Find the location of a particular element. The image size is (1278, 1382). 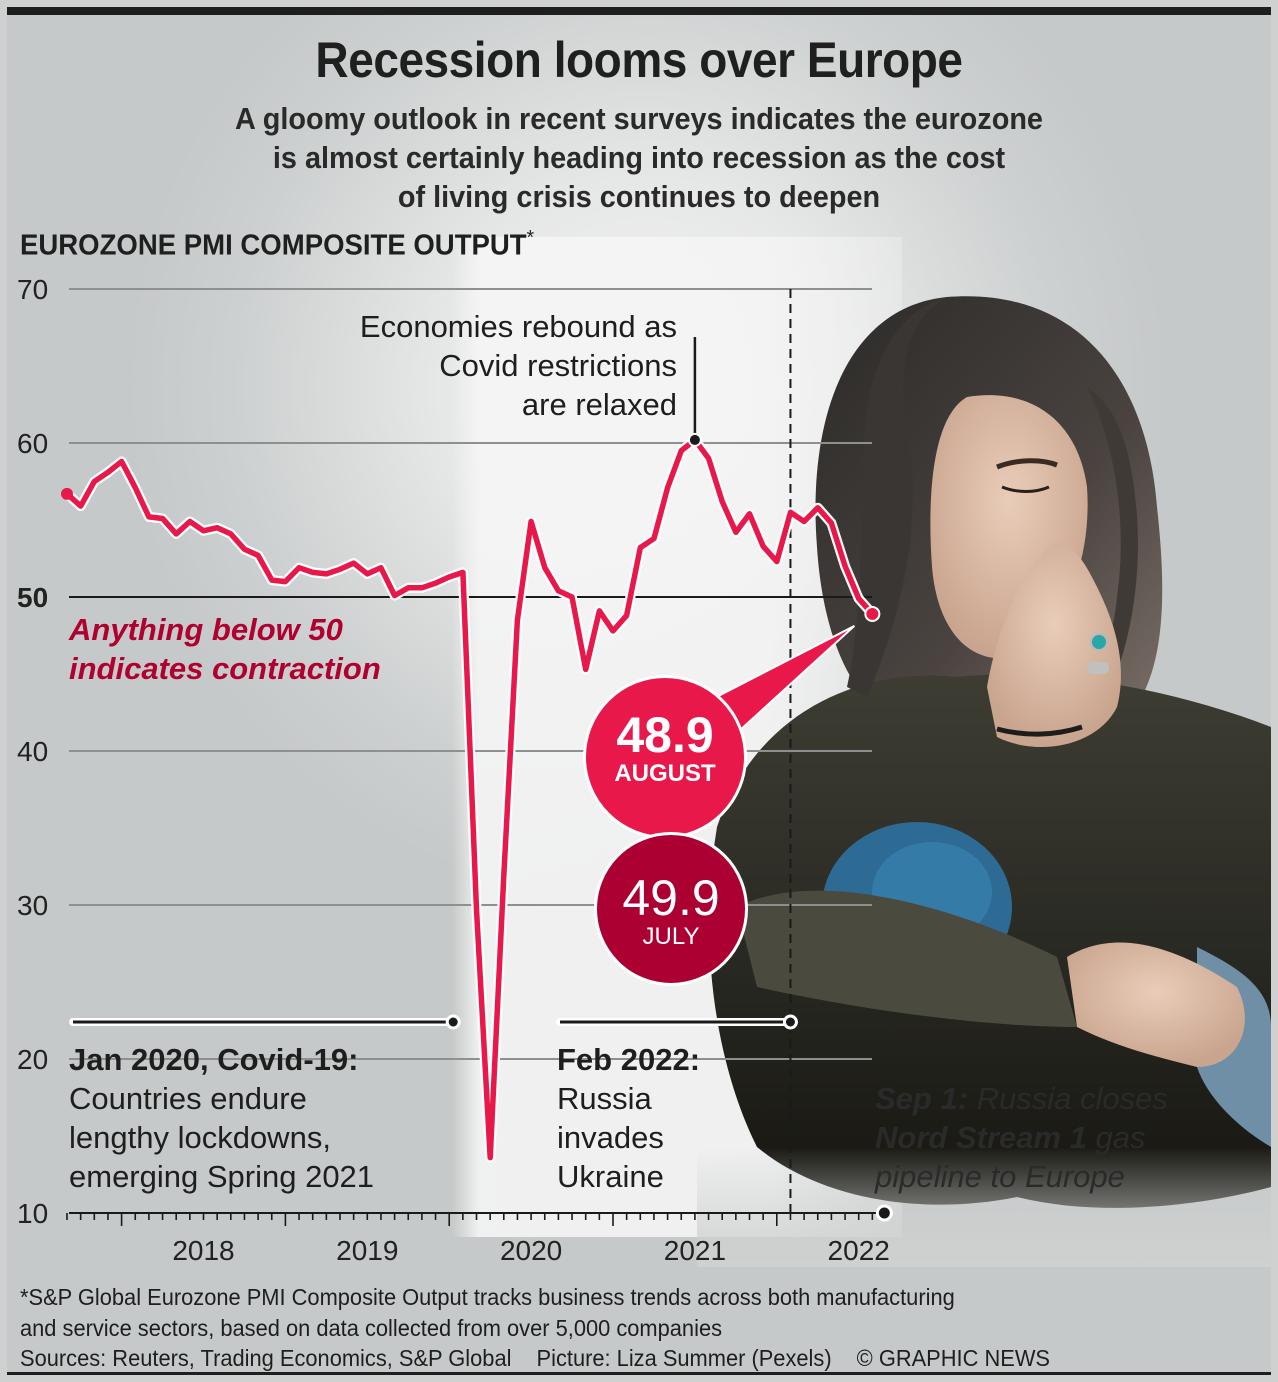

covid-annotation-title: Jan 2020, Covid-19: is located at coordinates (214, 1059).